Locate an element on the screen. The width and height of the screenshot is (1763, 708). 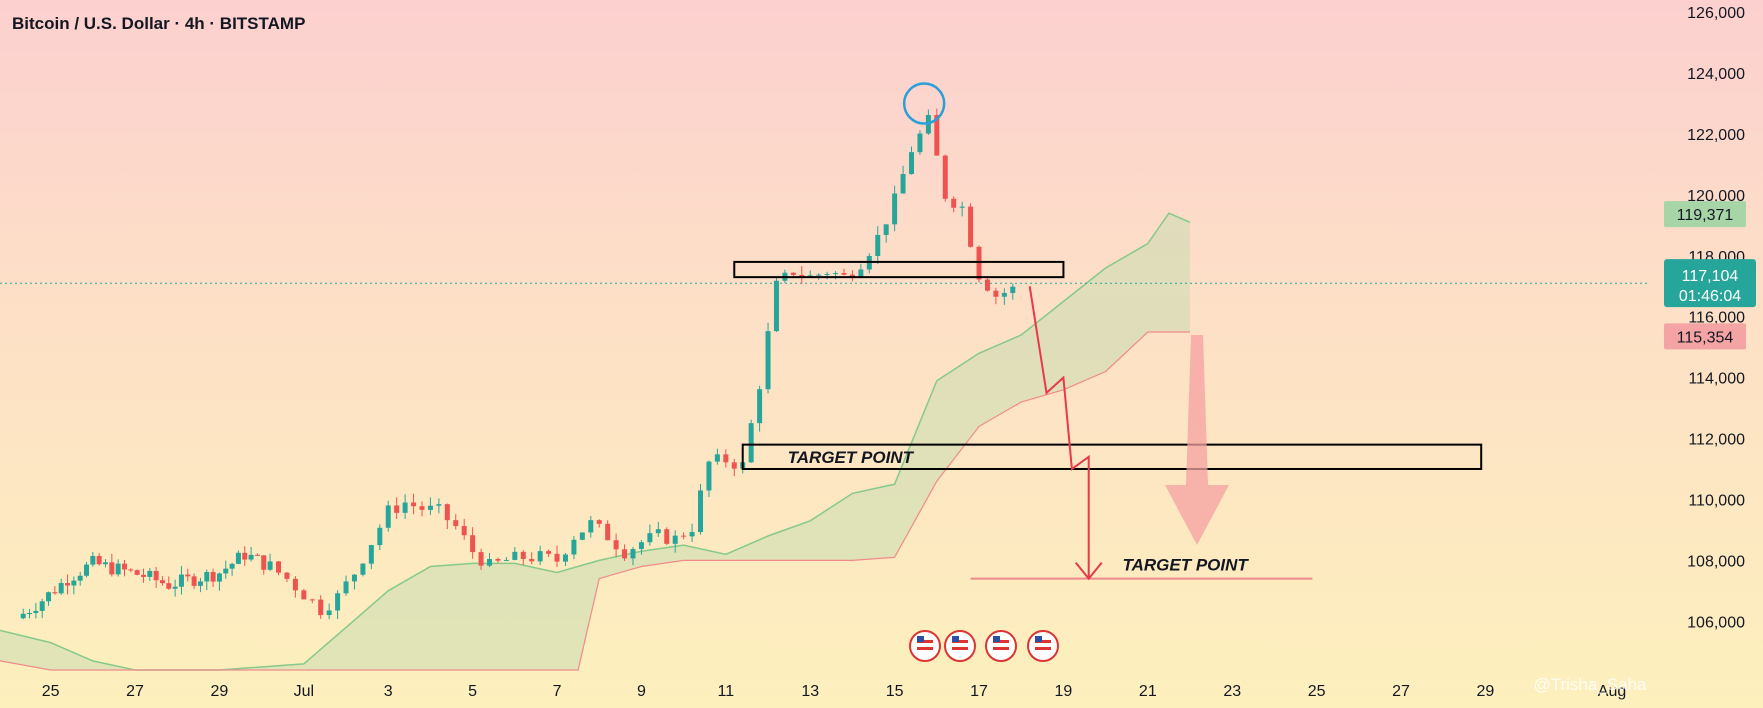
x-tick-label: 17 is located at coordinates (979, 691).